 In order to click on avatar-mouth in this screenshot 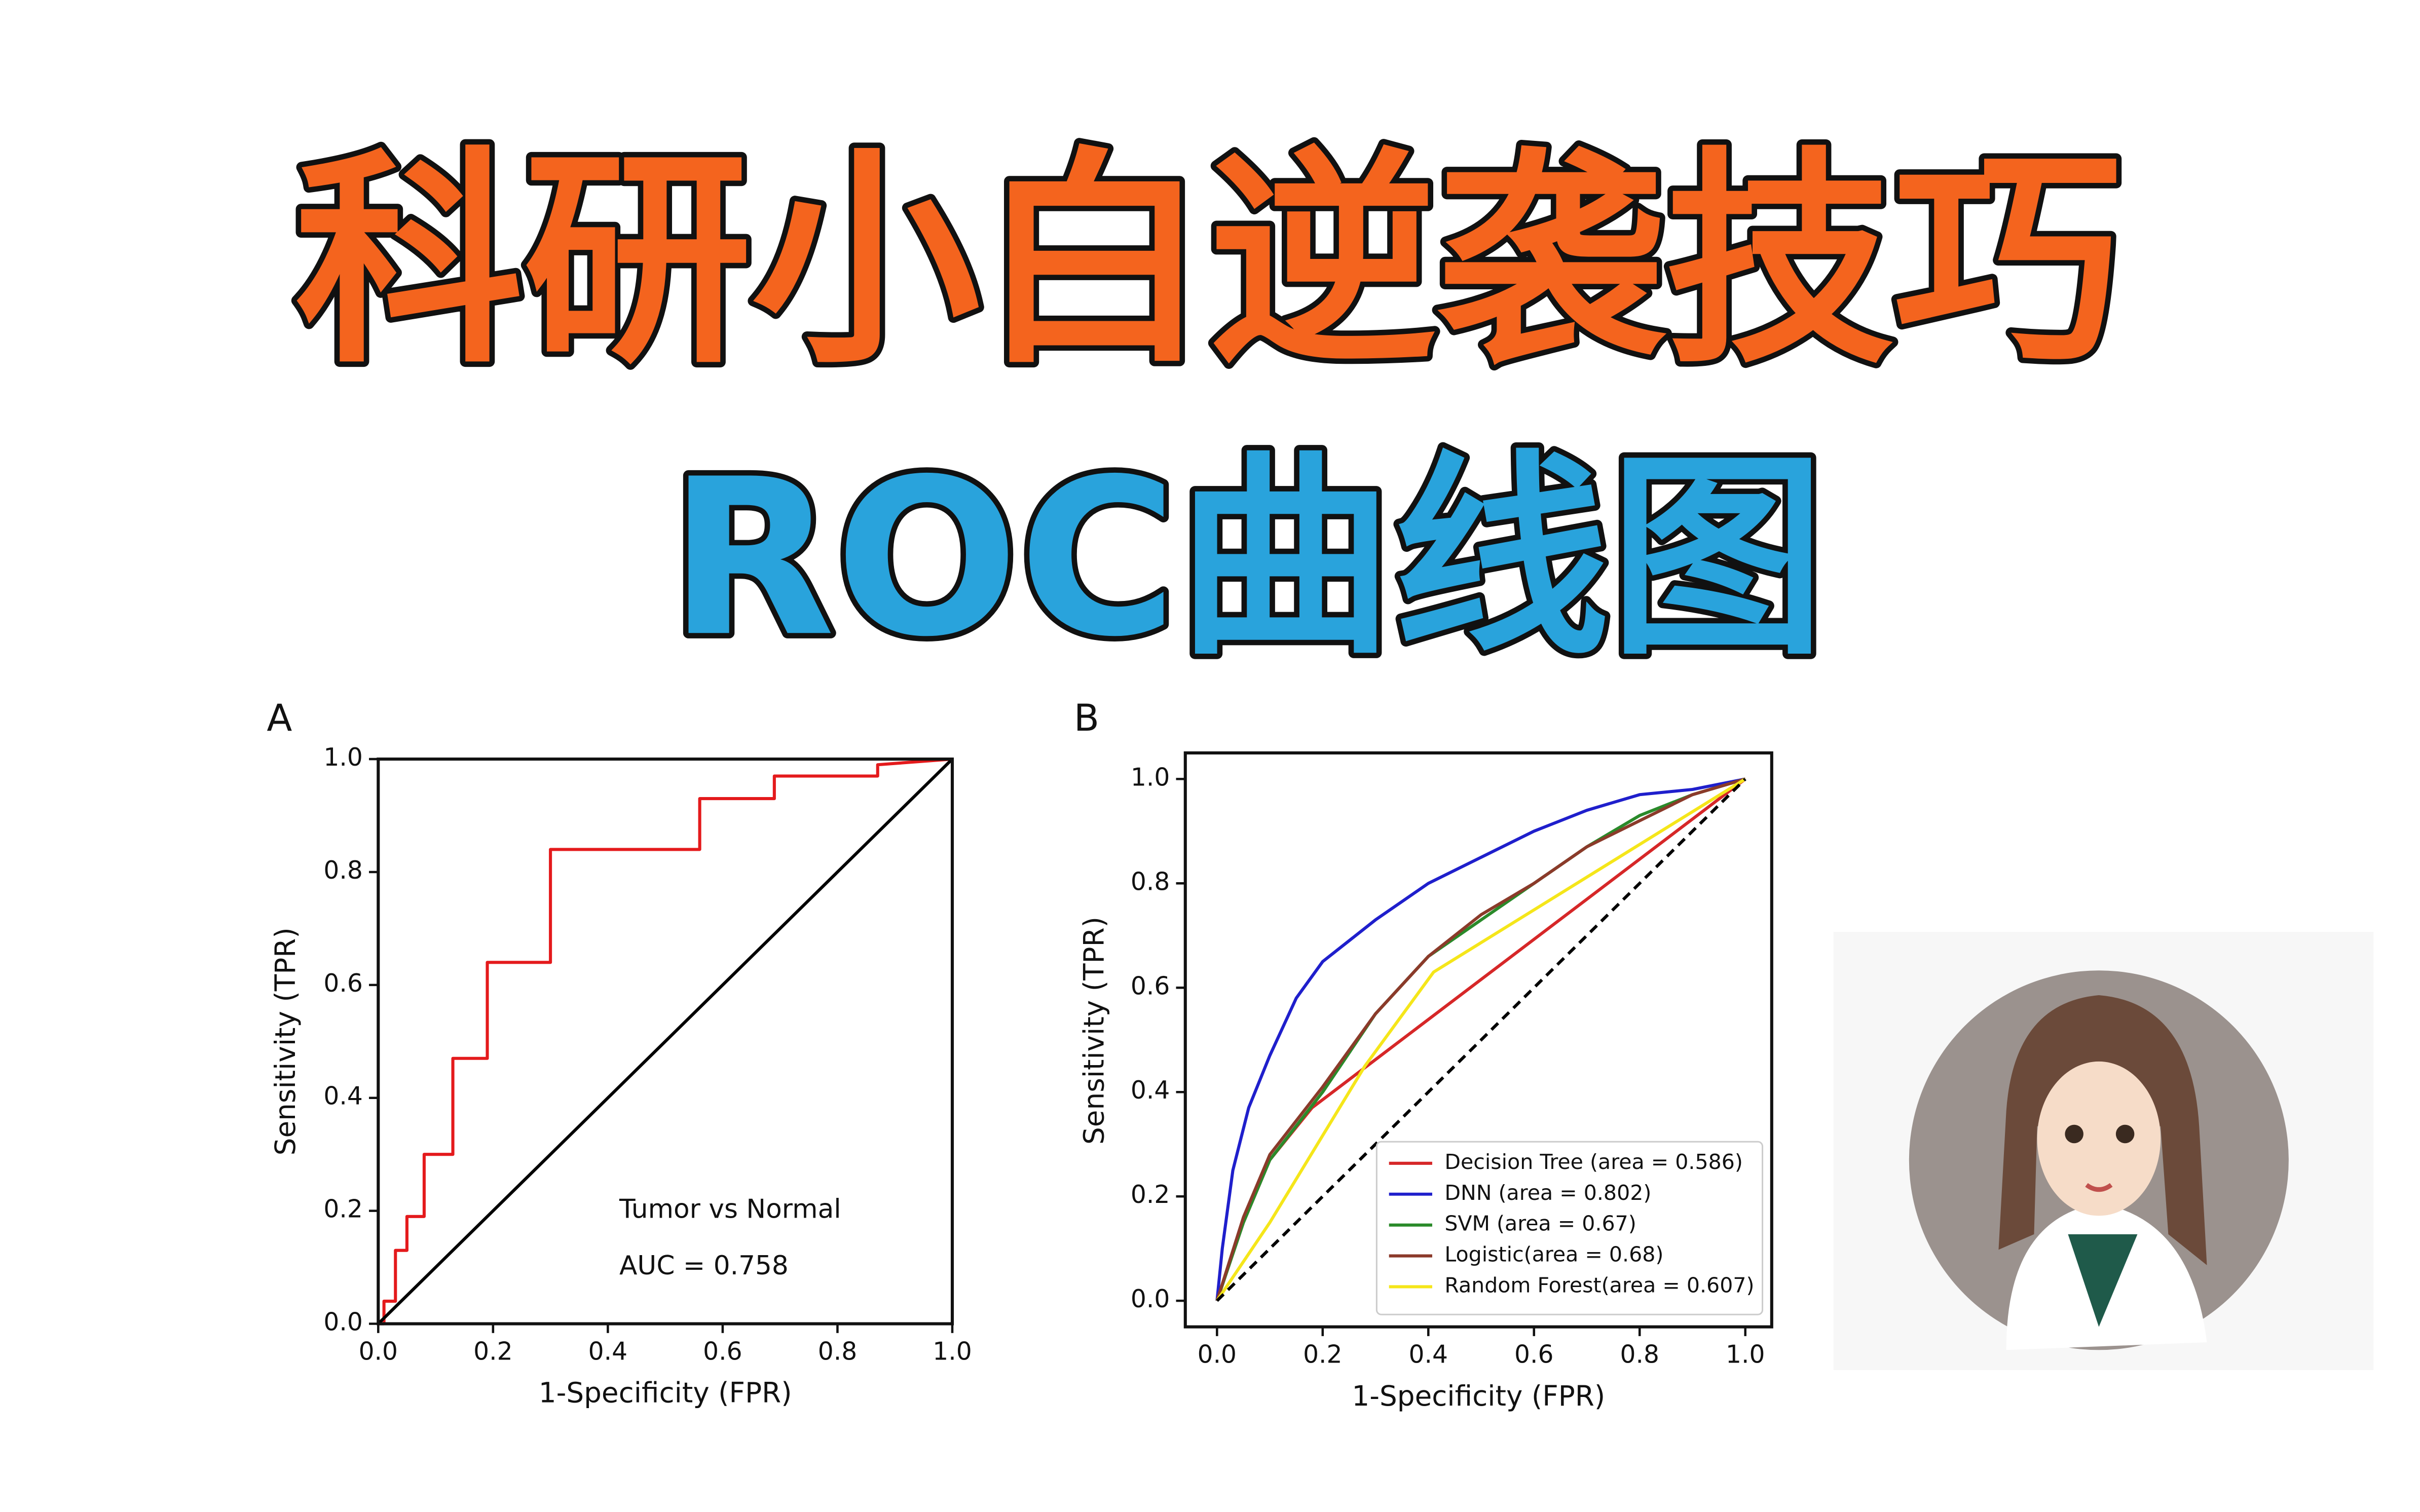, I will do `click(2099, 1187)`.